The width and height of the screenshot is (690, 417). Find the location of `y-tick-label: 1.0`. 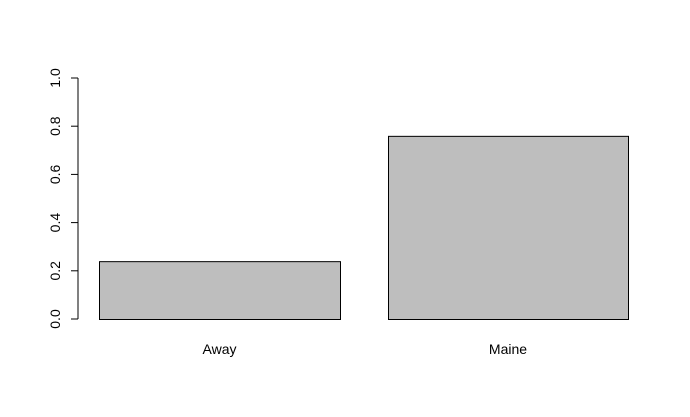

y-tick-label: 1.0 is located at coordinates (55, 78).